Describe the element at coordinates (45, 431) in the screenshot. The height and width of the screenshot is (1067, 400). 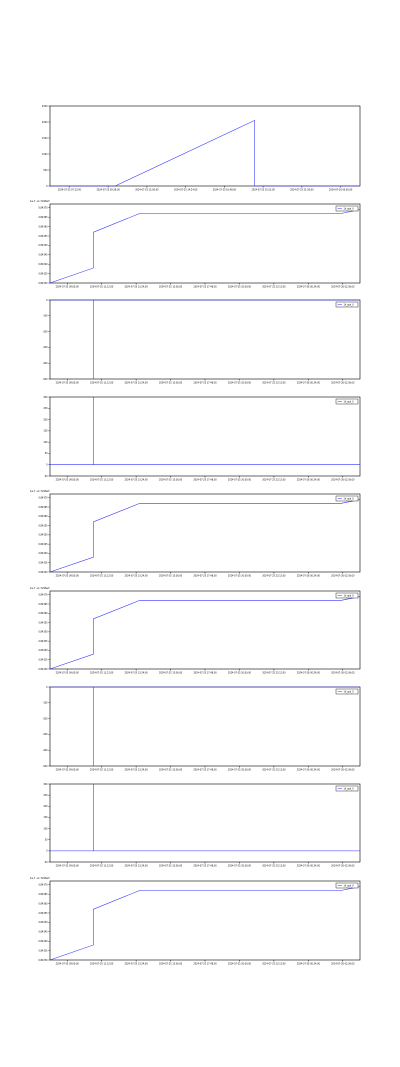
I see `y-tick-label: 150` at that location.